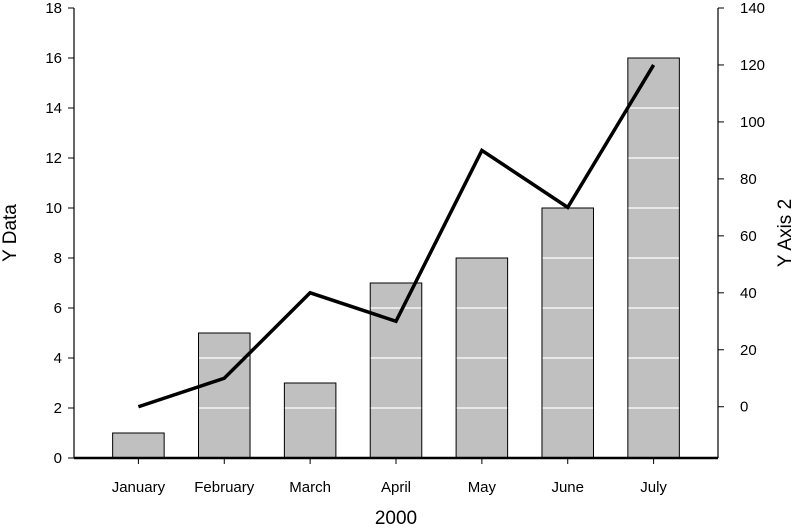  What do you see at coordinates (53, 108) in the screenshot?
I see `y-tick-label: 14` at bounding box center [53, 108].